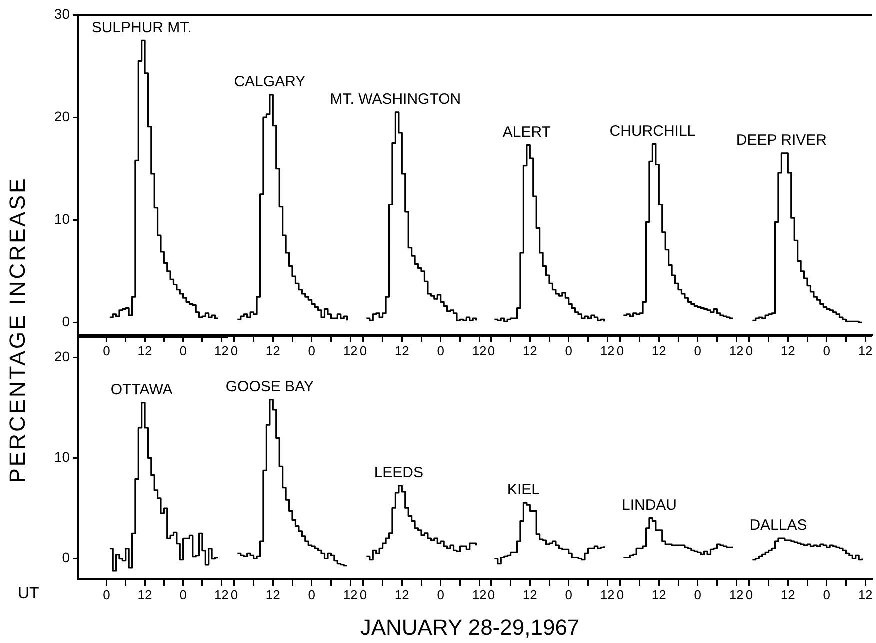 This screenshot has width=876, height=643. What do you see at coordinates (62, 14) in the screenshot?
I see `y-tick-label: 30` at bounding box center [62, 14].